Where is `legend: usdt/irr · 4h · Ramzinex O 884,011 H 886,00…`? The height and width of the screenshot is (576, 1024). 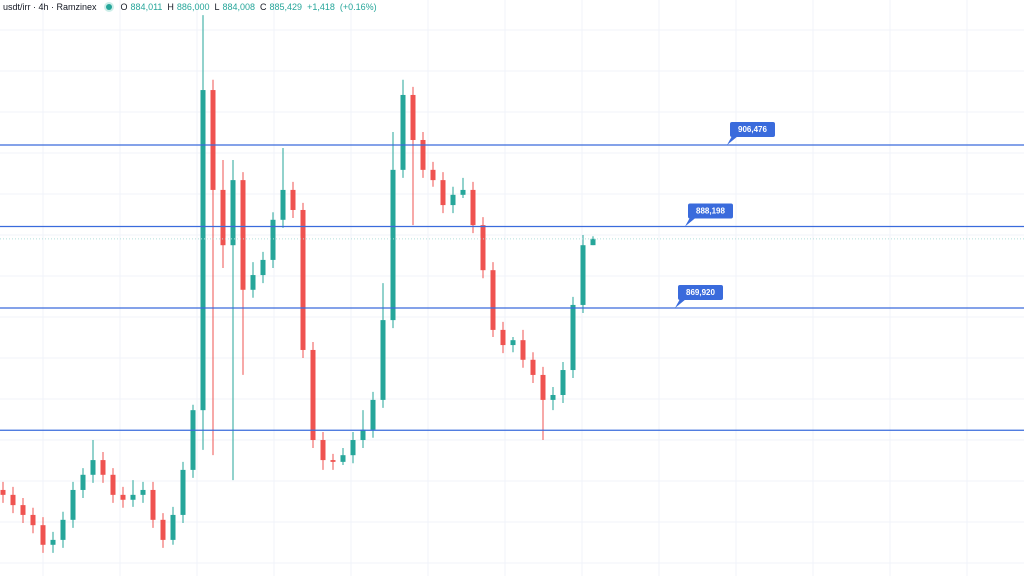
legend: usdt/irr · 4h · Ramzinex O 884,011 H 886,00… is located at coordinates (191, 7).